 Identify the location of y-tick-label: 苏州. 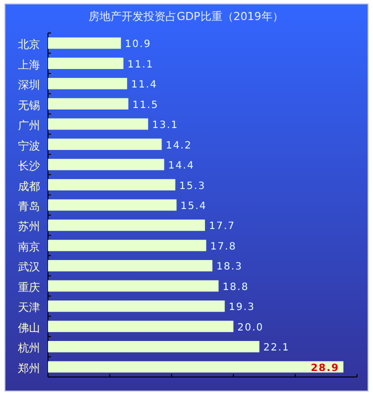
(29, 227).